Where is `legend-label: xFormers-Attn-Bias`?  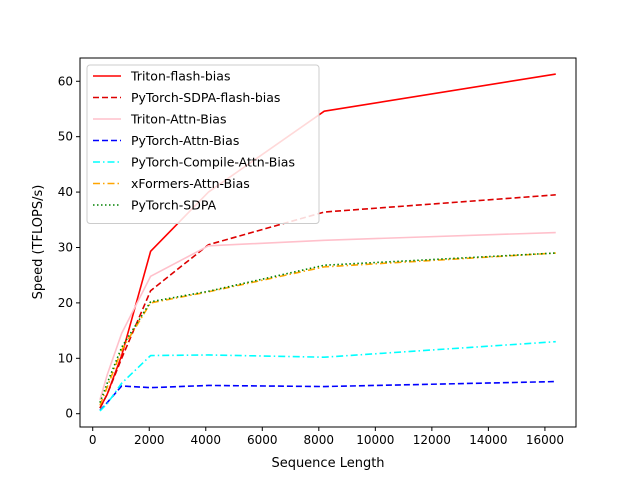 legend-label: xFormers-Attn-Bias is located at coordinates (190, 183).